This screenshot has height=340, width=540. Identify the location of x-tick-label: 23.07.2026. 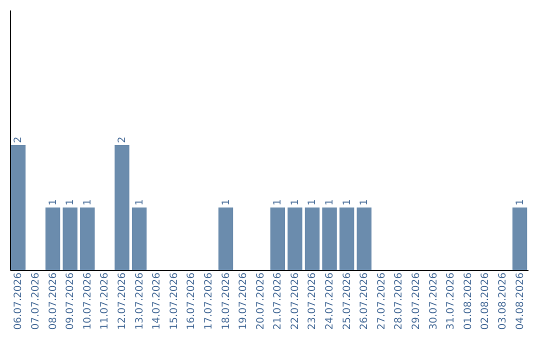
(312, 301).